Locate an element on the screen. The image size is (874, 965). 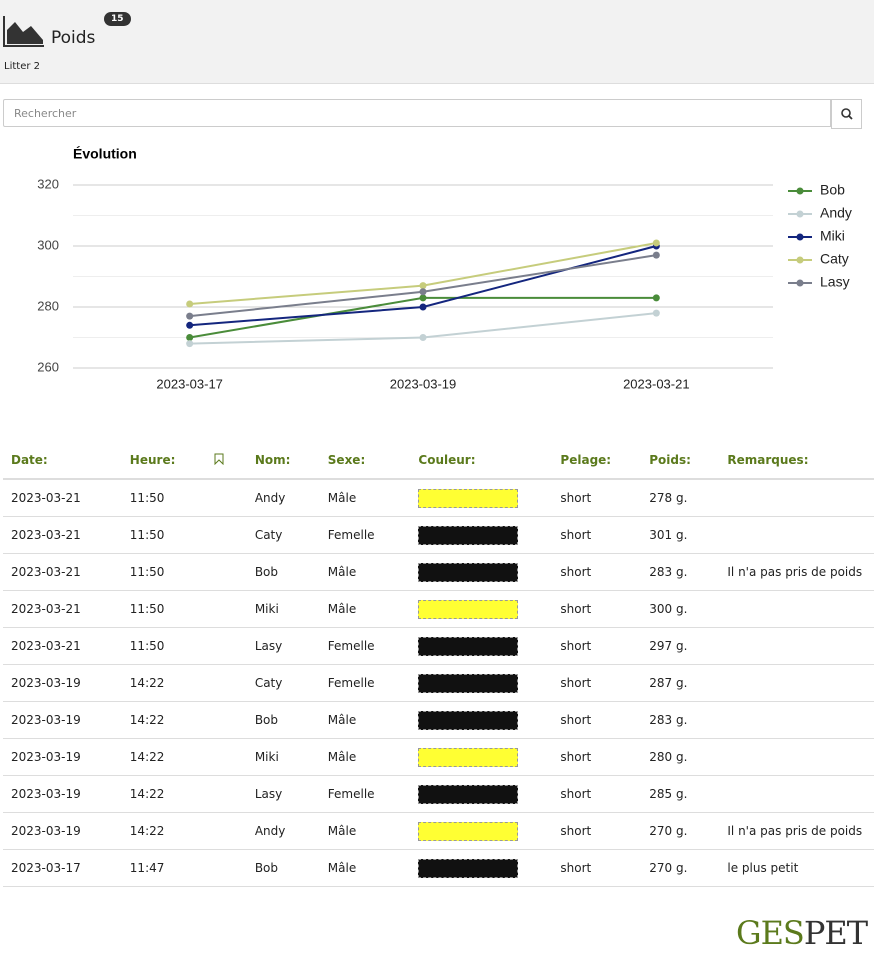
weight-cell: 283 g. is located at coordinates (680, 572).